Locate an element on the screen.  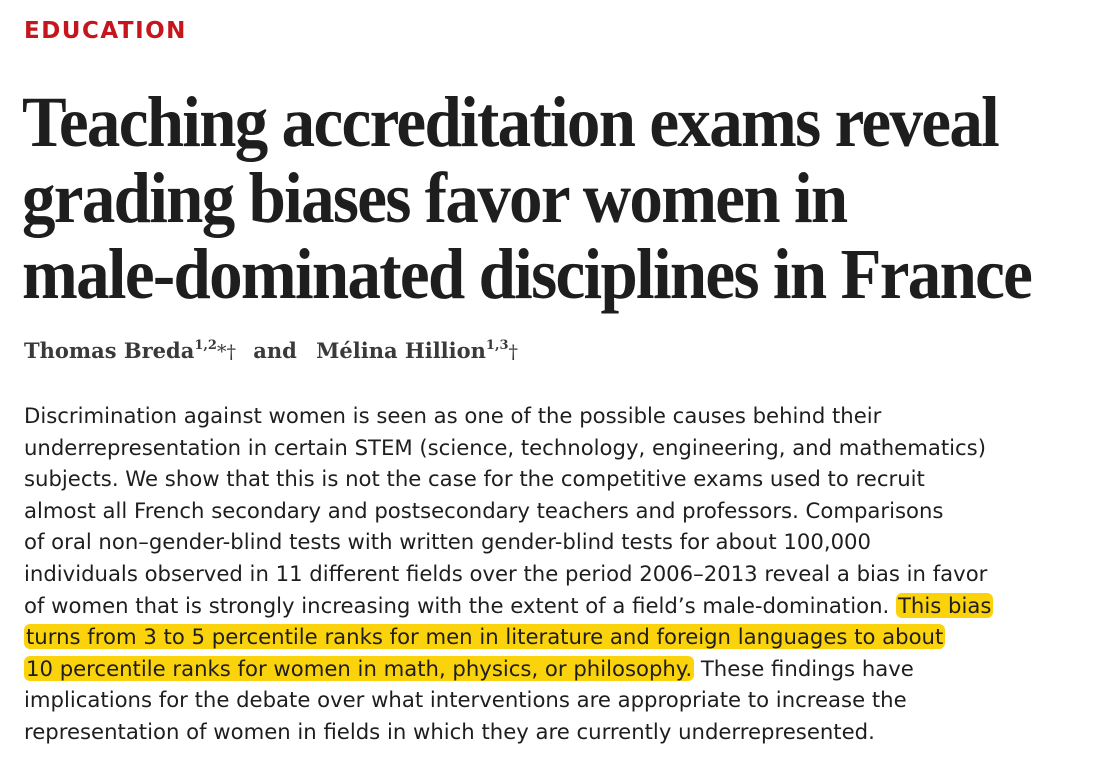
author-marks: † is located at coordinates (513, 352).